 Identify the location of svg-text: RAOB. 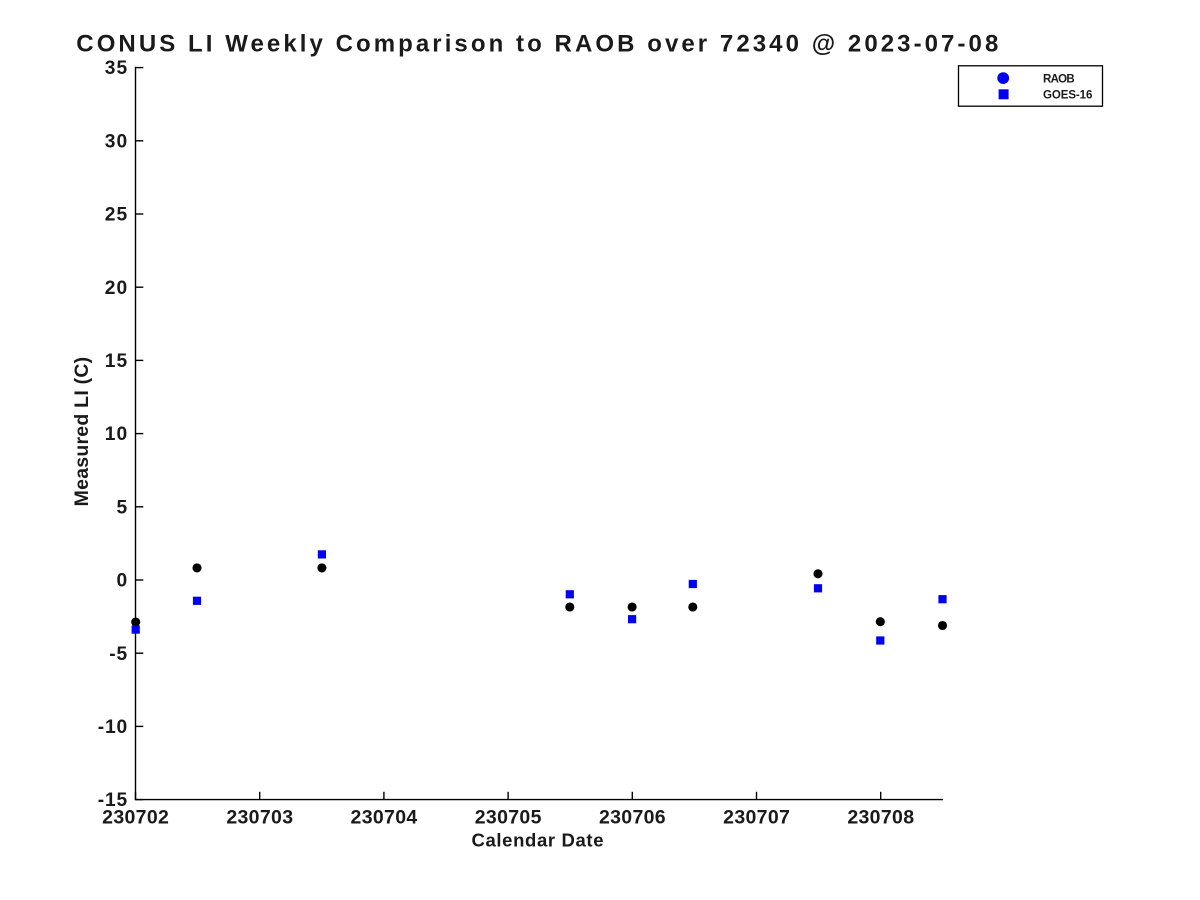
(1059, 79).